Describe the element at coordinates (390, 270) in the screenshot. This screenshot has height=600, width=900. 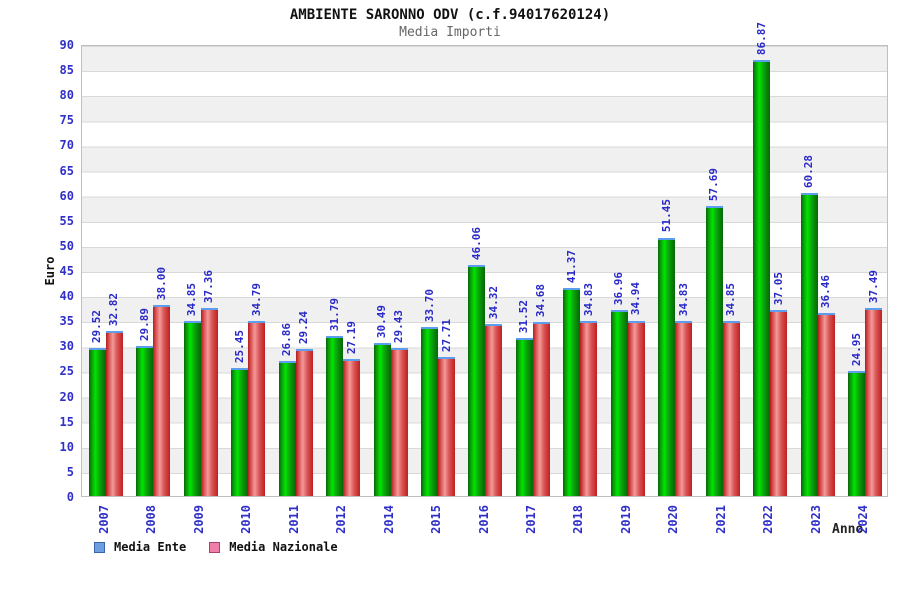
I see `bar-group-2014: 30.49 29.43` at that location.